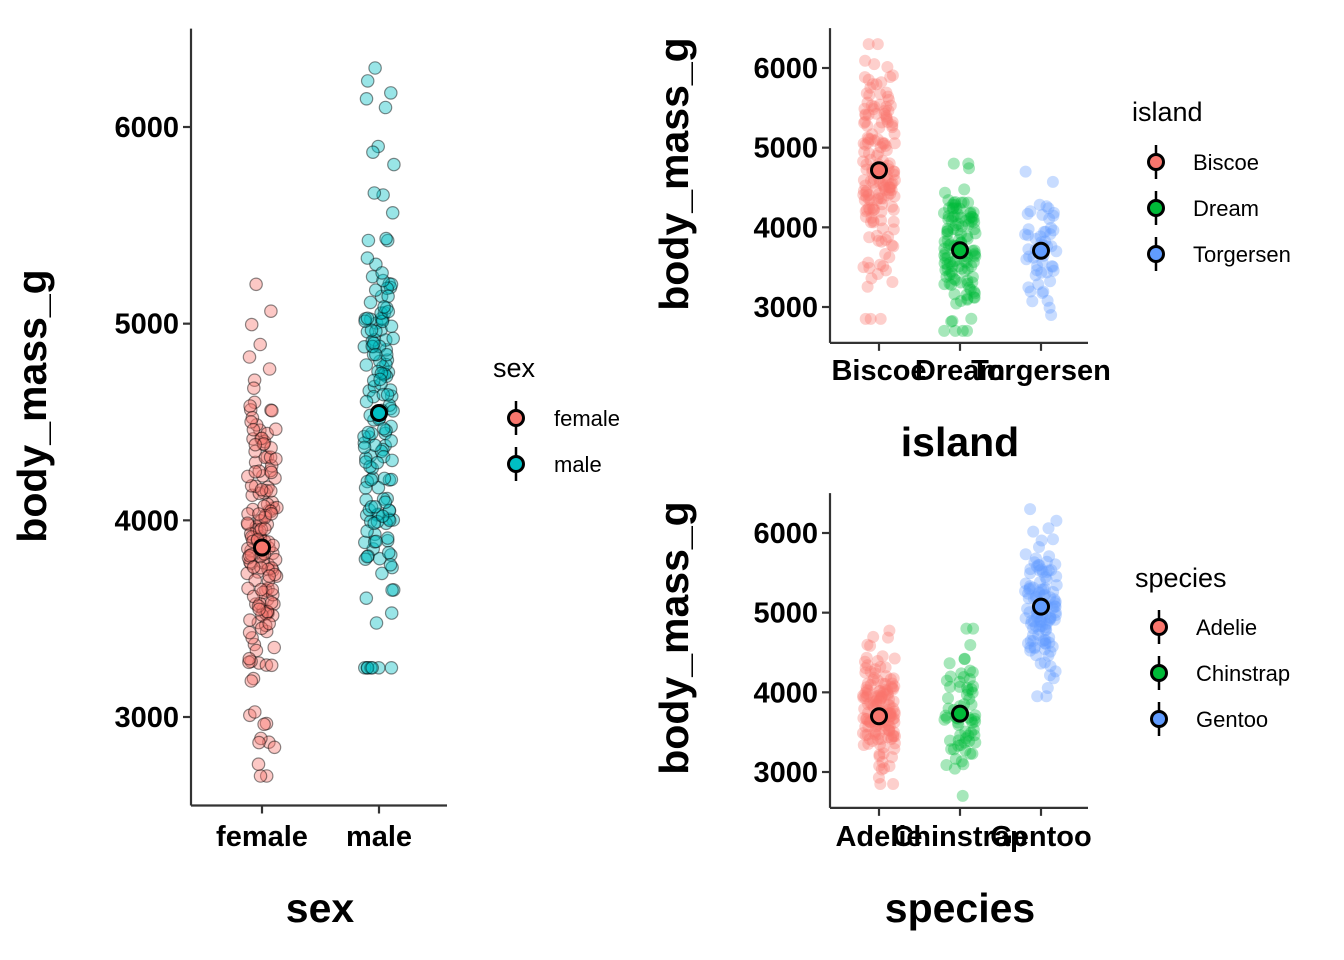 The width and height of the screenshot is (1344, 960). I want to click on legend-label: Dream, so click(1226, 208).